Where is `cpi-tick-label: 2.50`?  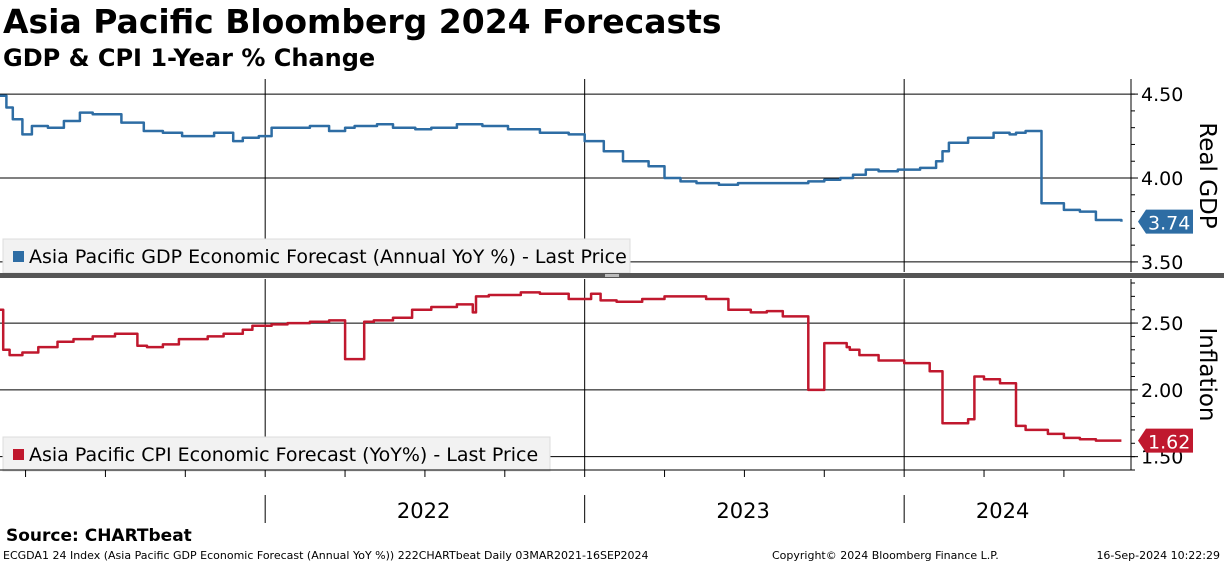 cpi-tick-label: 2.50 is located at coordinates (1162, 324).